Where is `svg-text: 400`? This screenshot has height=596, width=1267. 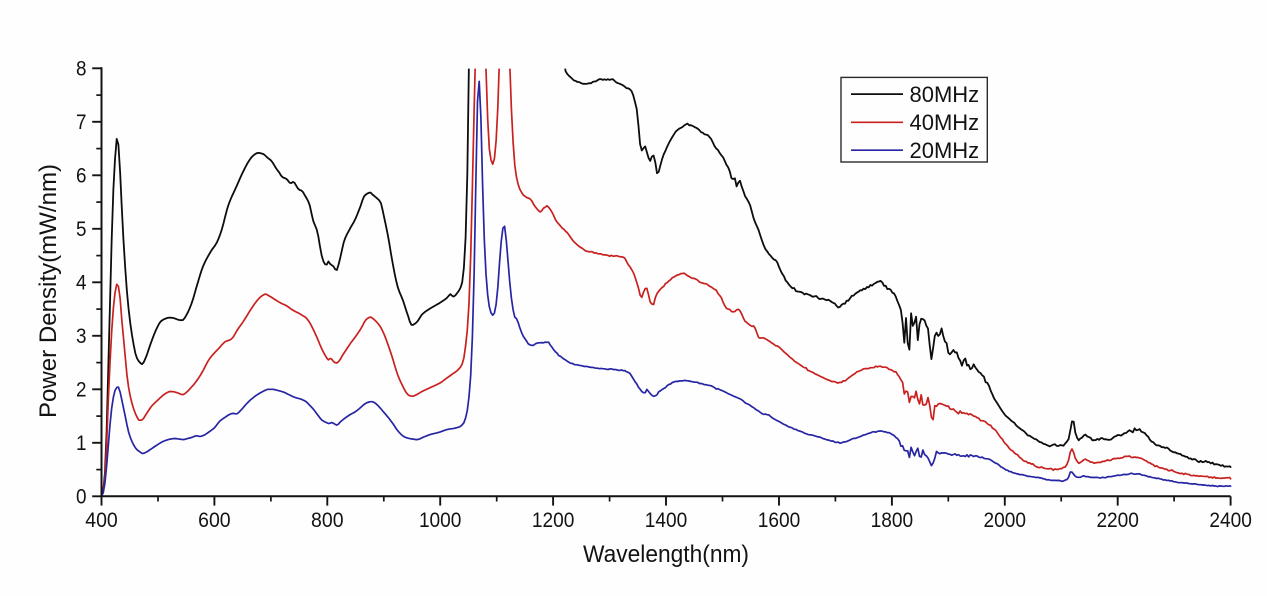
svg-text: 400 is located at coordinates (101, 520).